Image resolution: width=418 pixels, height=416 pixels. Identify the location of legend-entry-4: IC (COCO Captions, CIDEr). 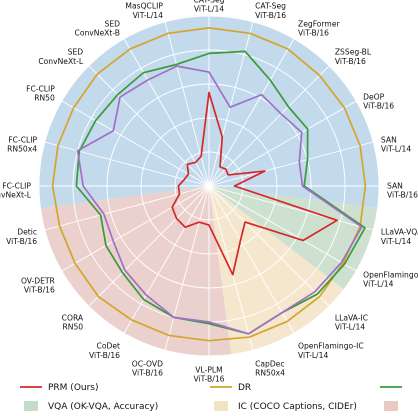
(285, 406).